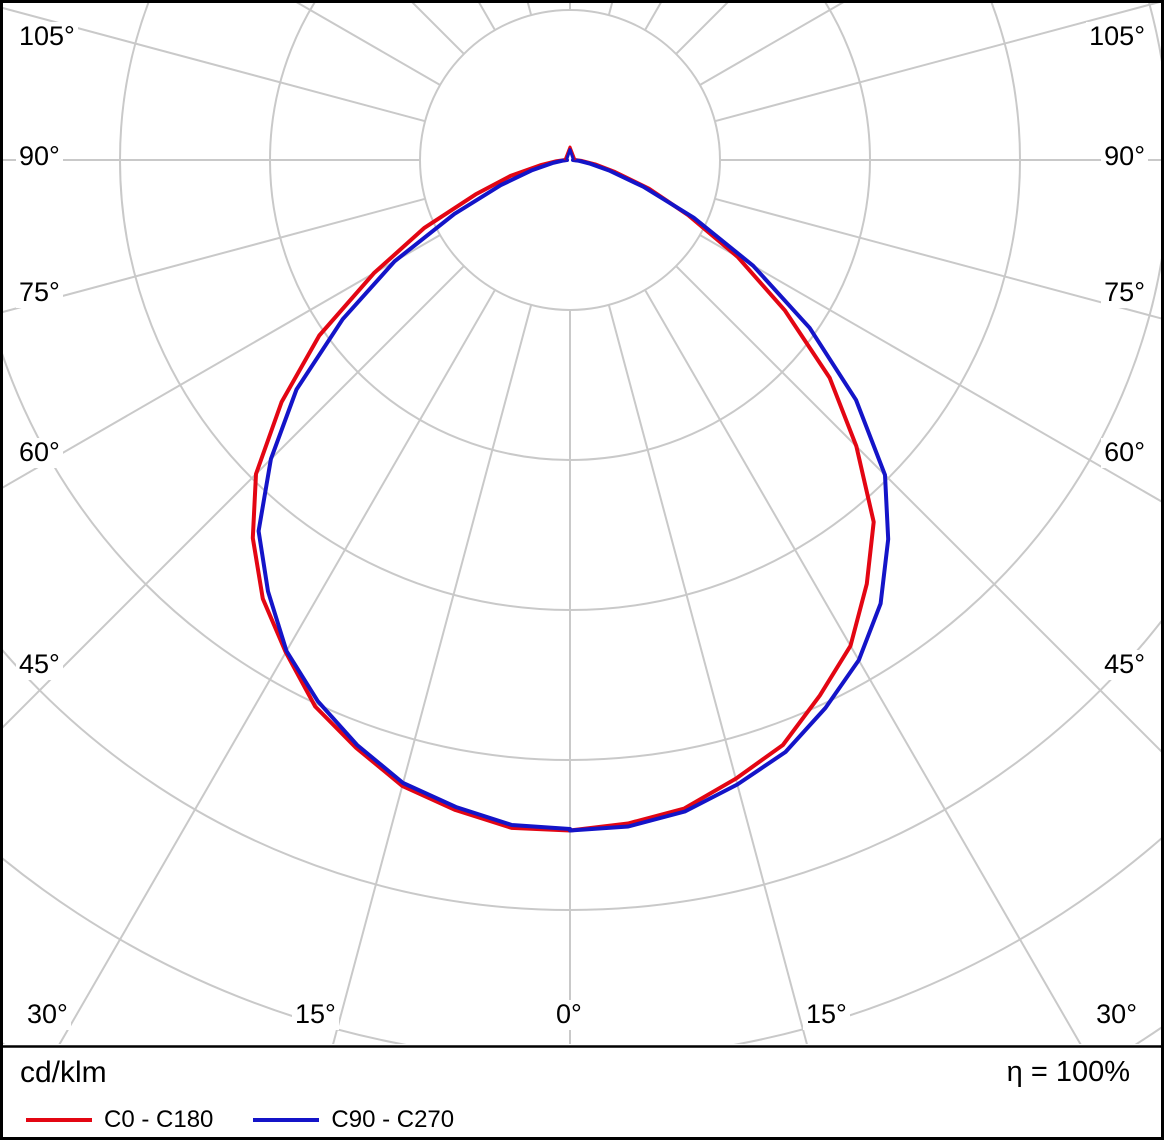 The width and height of the screenshot is (1164, 1140). What do you see at coordinates (1124, 664) in the screenshot?
I see `angle-label-right-45: 45°` at bounding box center [1124, 664].